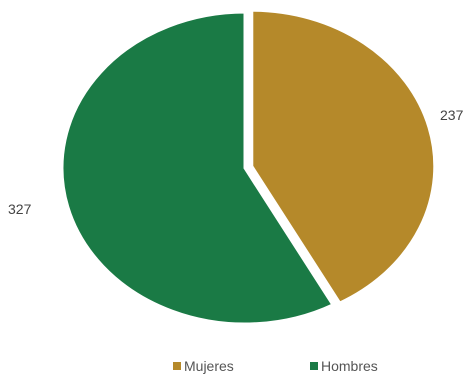 The image size is (474, 377). Describe the element at coordinates (177, 366) in the screenshot. I see `legend-swatch-mujeres` at that location.